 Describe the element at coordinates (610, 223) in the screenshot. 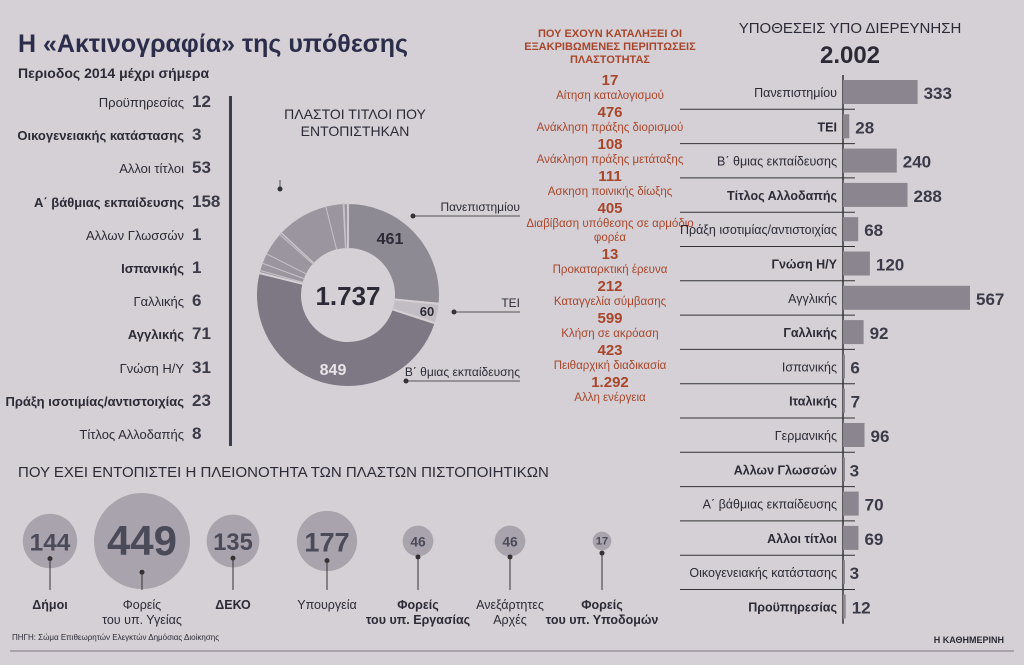

I see `outcome-item: 405 Διαβίβαση υπόθεσης σε αρμόδιο φορέα` at that location.